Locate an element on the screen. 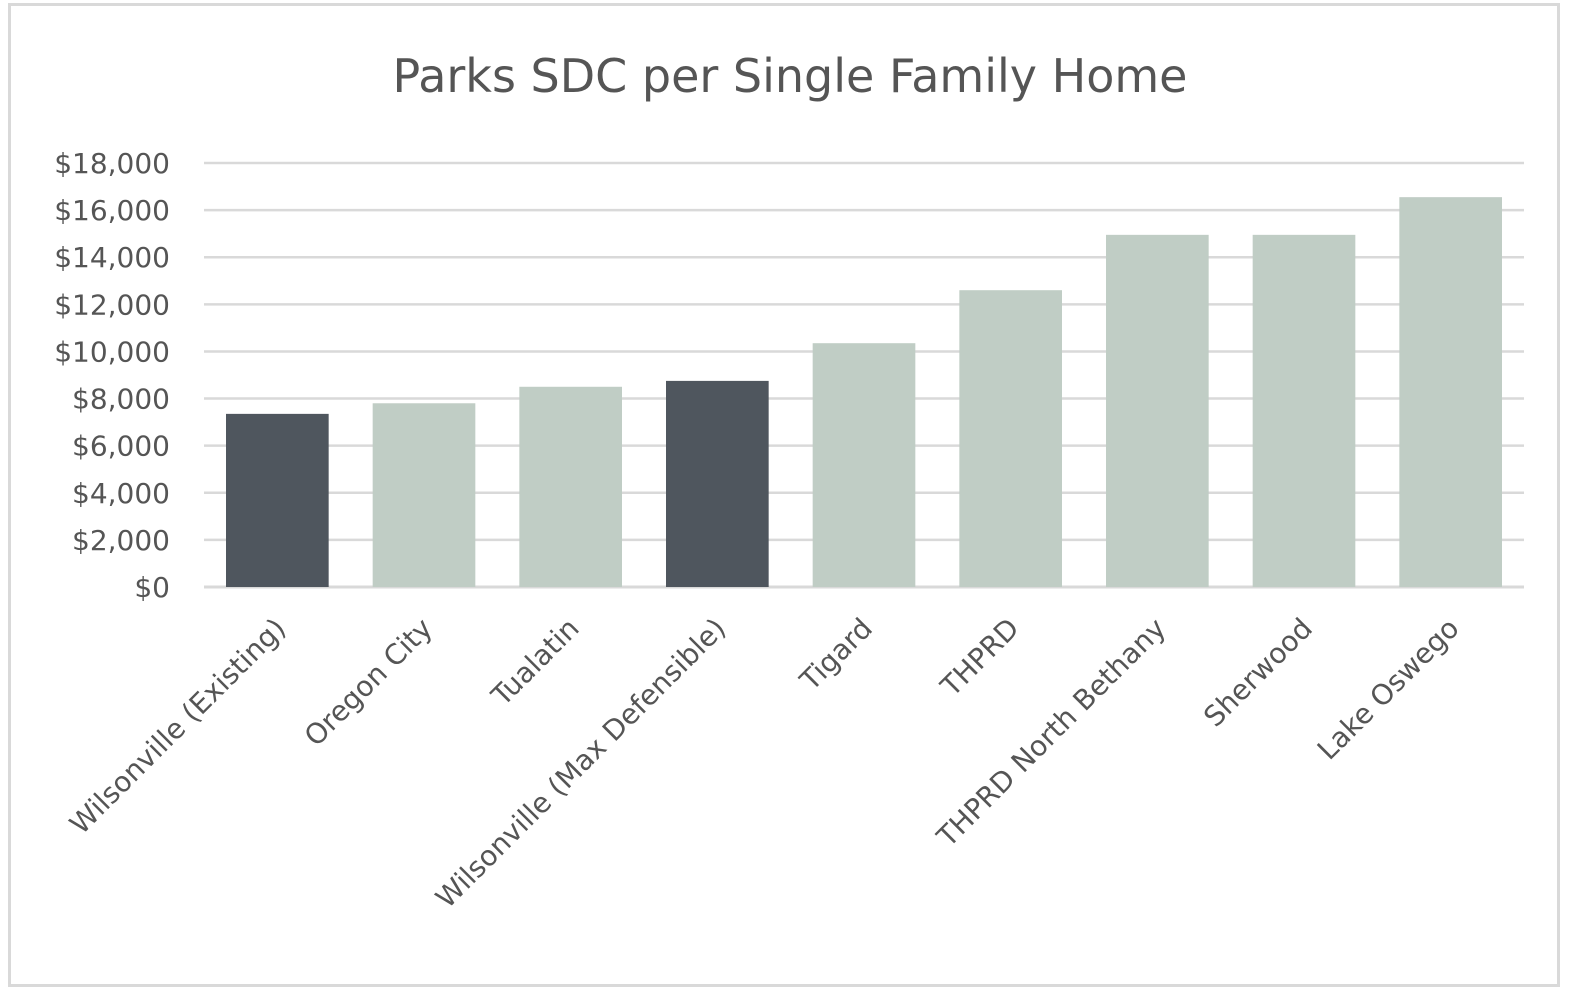  y-tick-label: $10,000 is located at coordinates (112, 351).